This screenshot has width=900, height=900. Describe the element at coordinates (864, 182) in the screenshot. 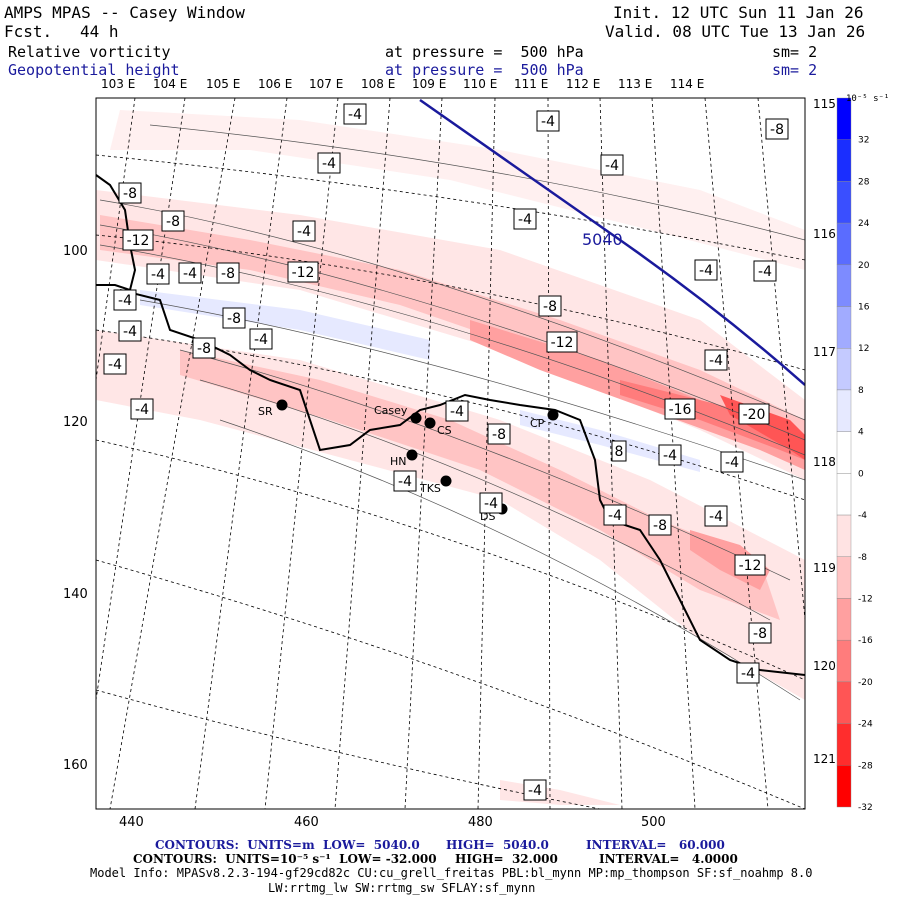

I see `colorbar-label: 28` at that location.